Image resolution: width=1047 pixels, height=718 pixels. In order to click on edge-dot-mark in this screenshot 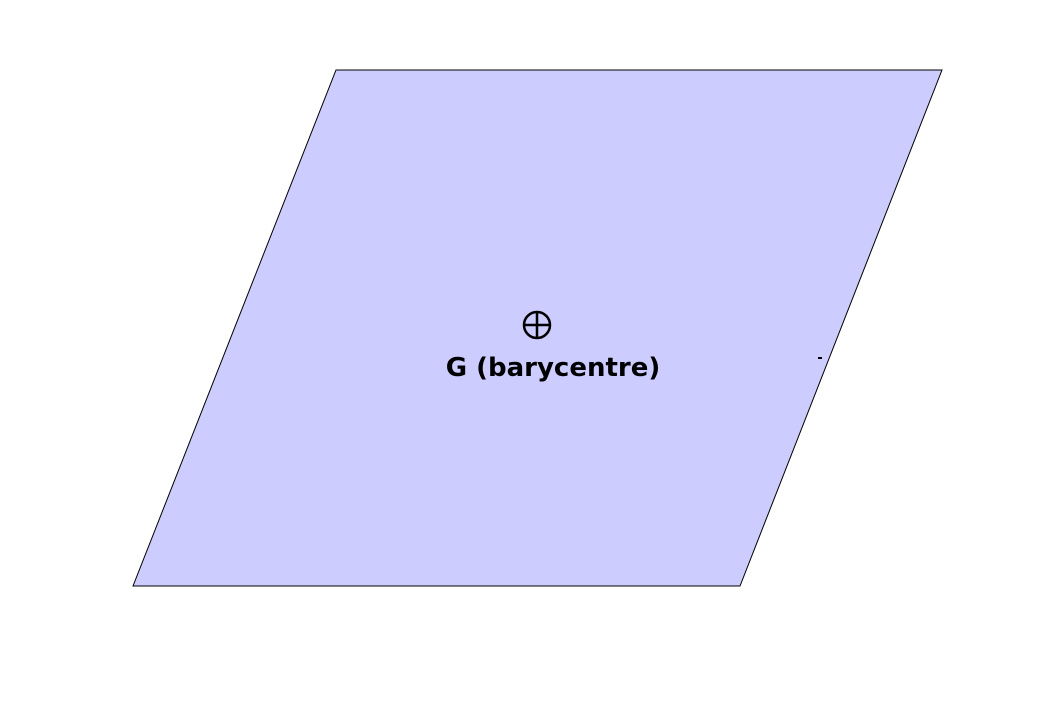, I will do `click(820, 358)`.